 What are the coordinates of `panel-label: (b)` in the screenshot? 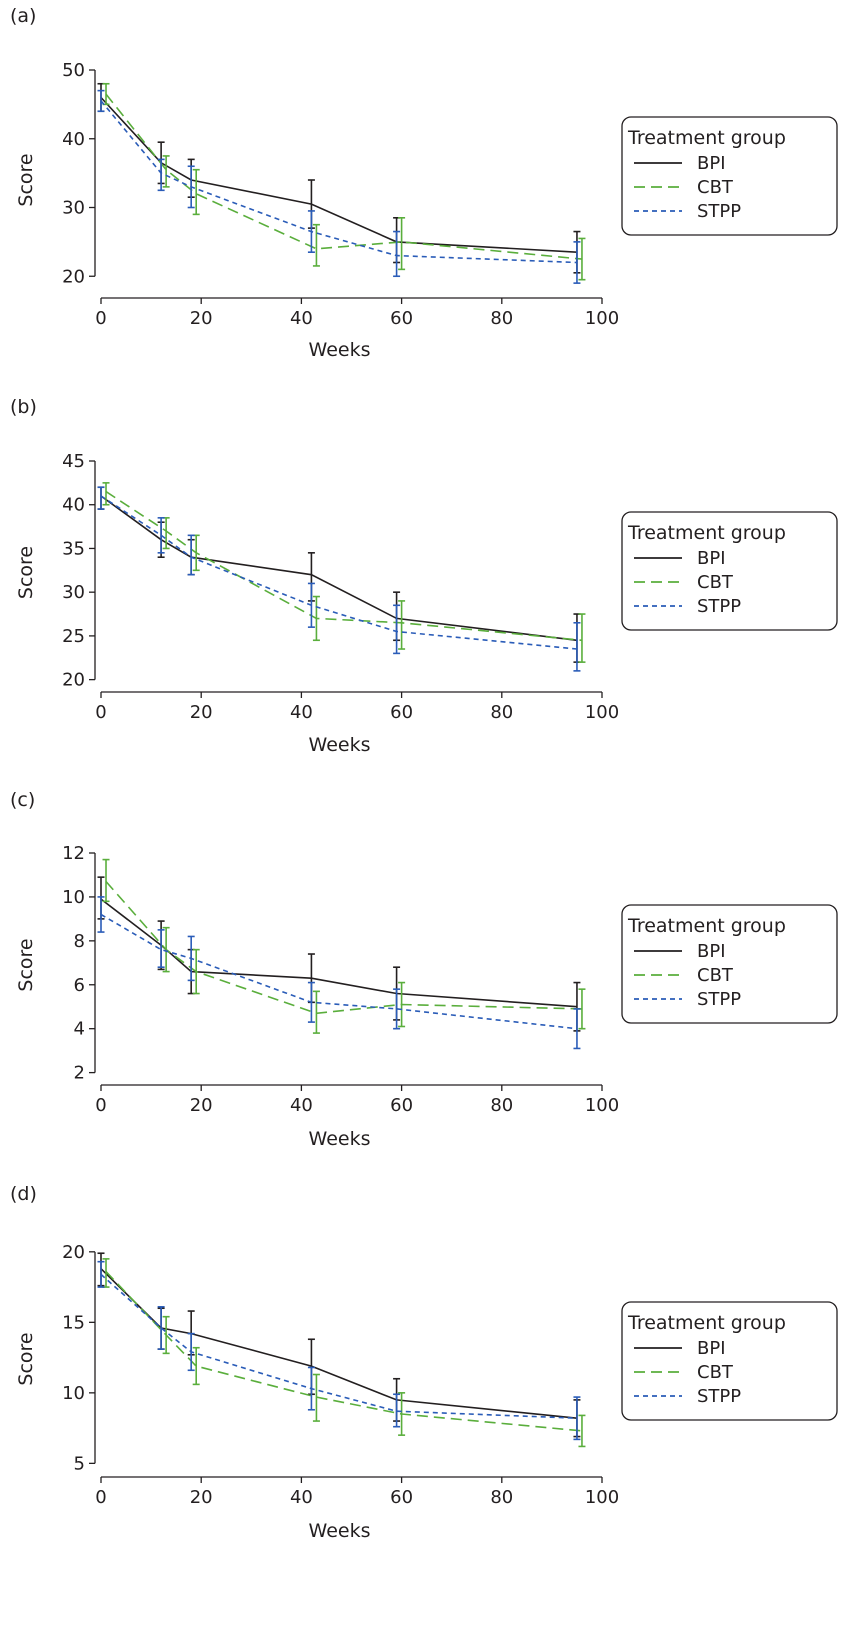 It's located at (23, 407).